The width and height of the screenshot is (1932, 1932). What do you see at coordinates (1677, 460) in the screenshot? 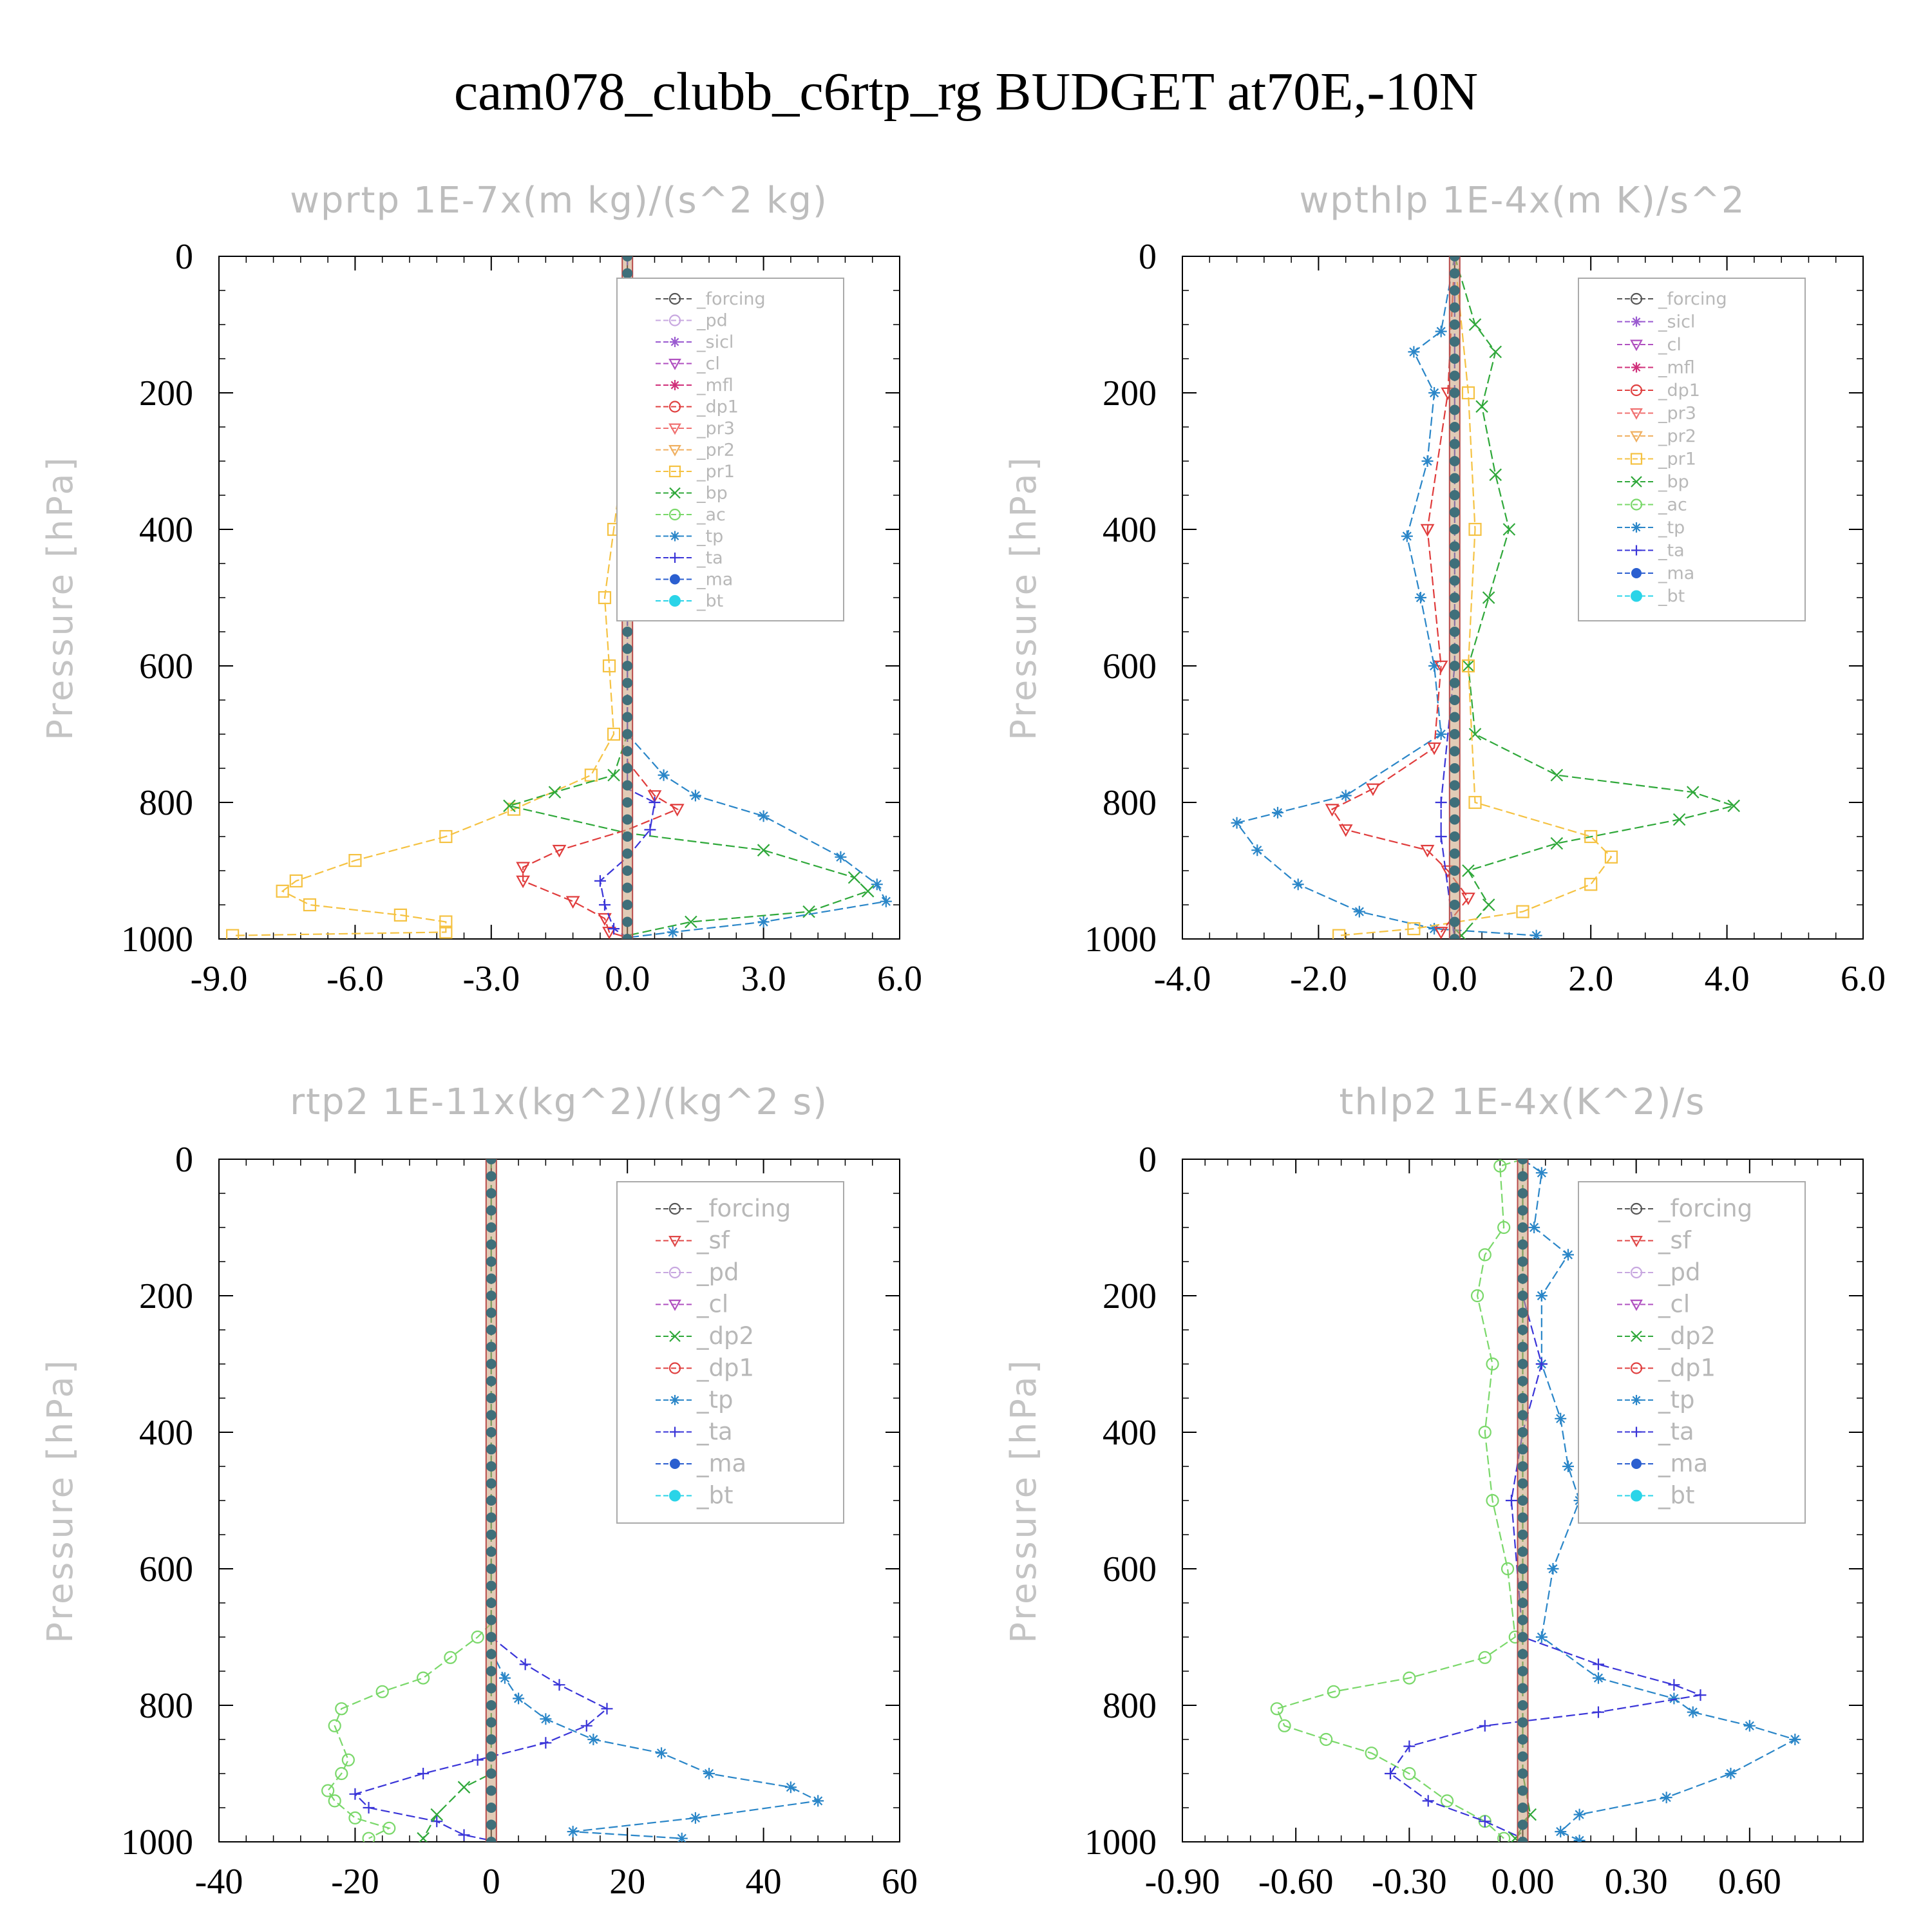
I see `legend-label: _pr1` at bounding box center [1677, 460].